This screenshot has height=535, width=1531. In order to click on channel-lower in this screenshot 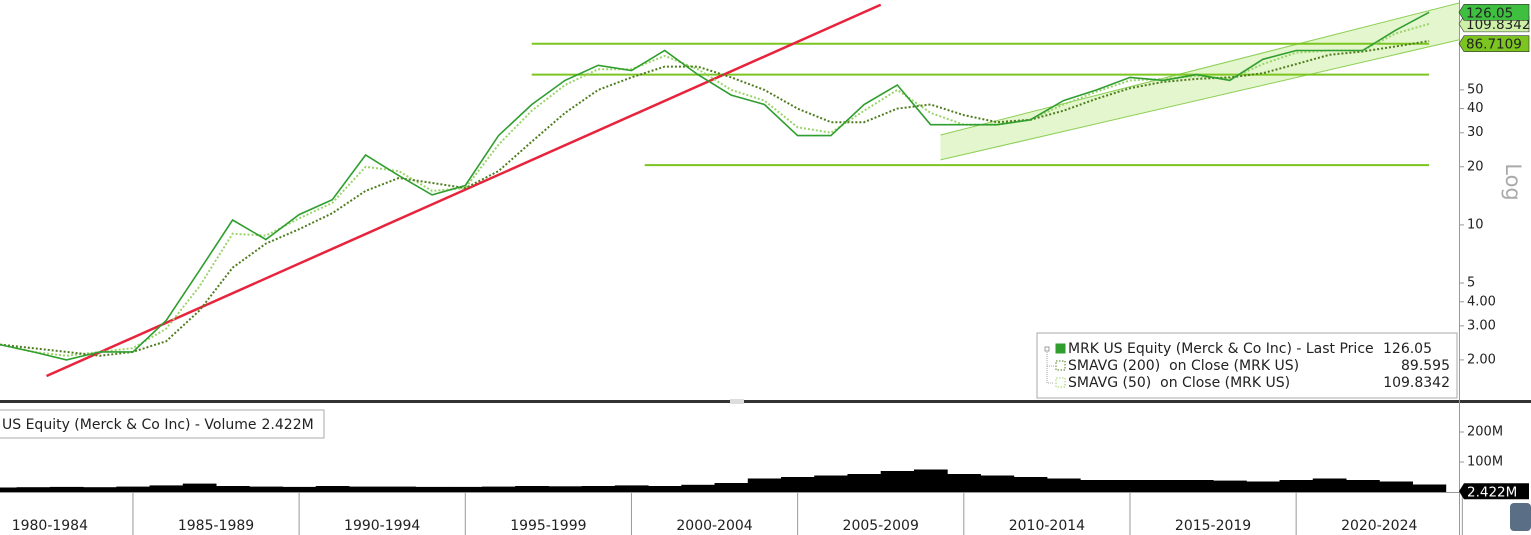, I will do `click(1199, 100)`.